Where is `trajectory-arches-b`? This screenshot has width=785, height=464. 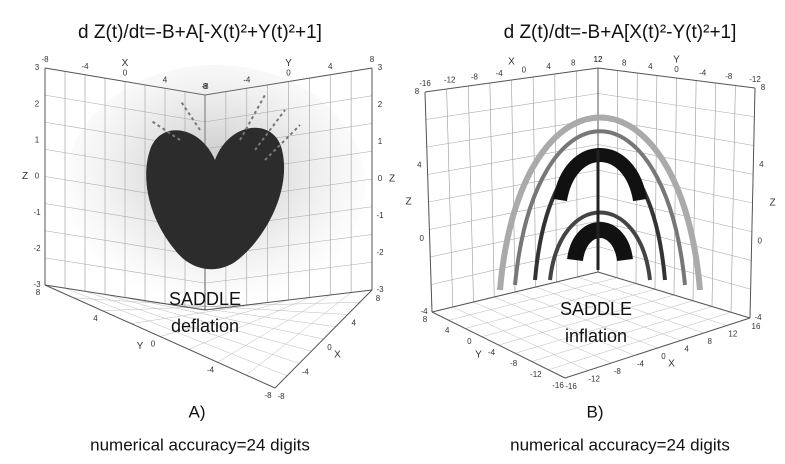
trajectory-arches-b is located at coordinates (600, 202).